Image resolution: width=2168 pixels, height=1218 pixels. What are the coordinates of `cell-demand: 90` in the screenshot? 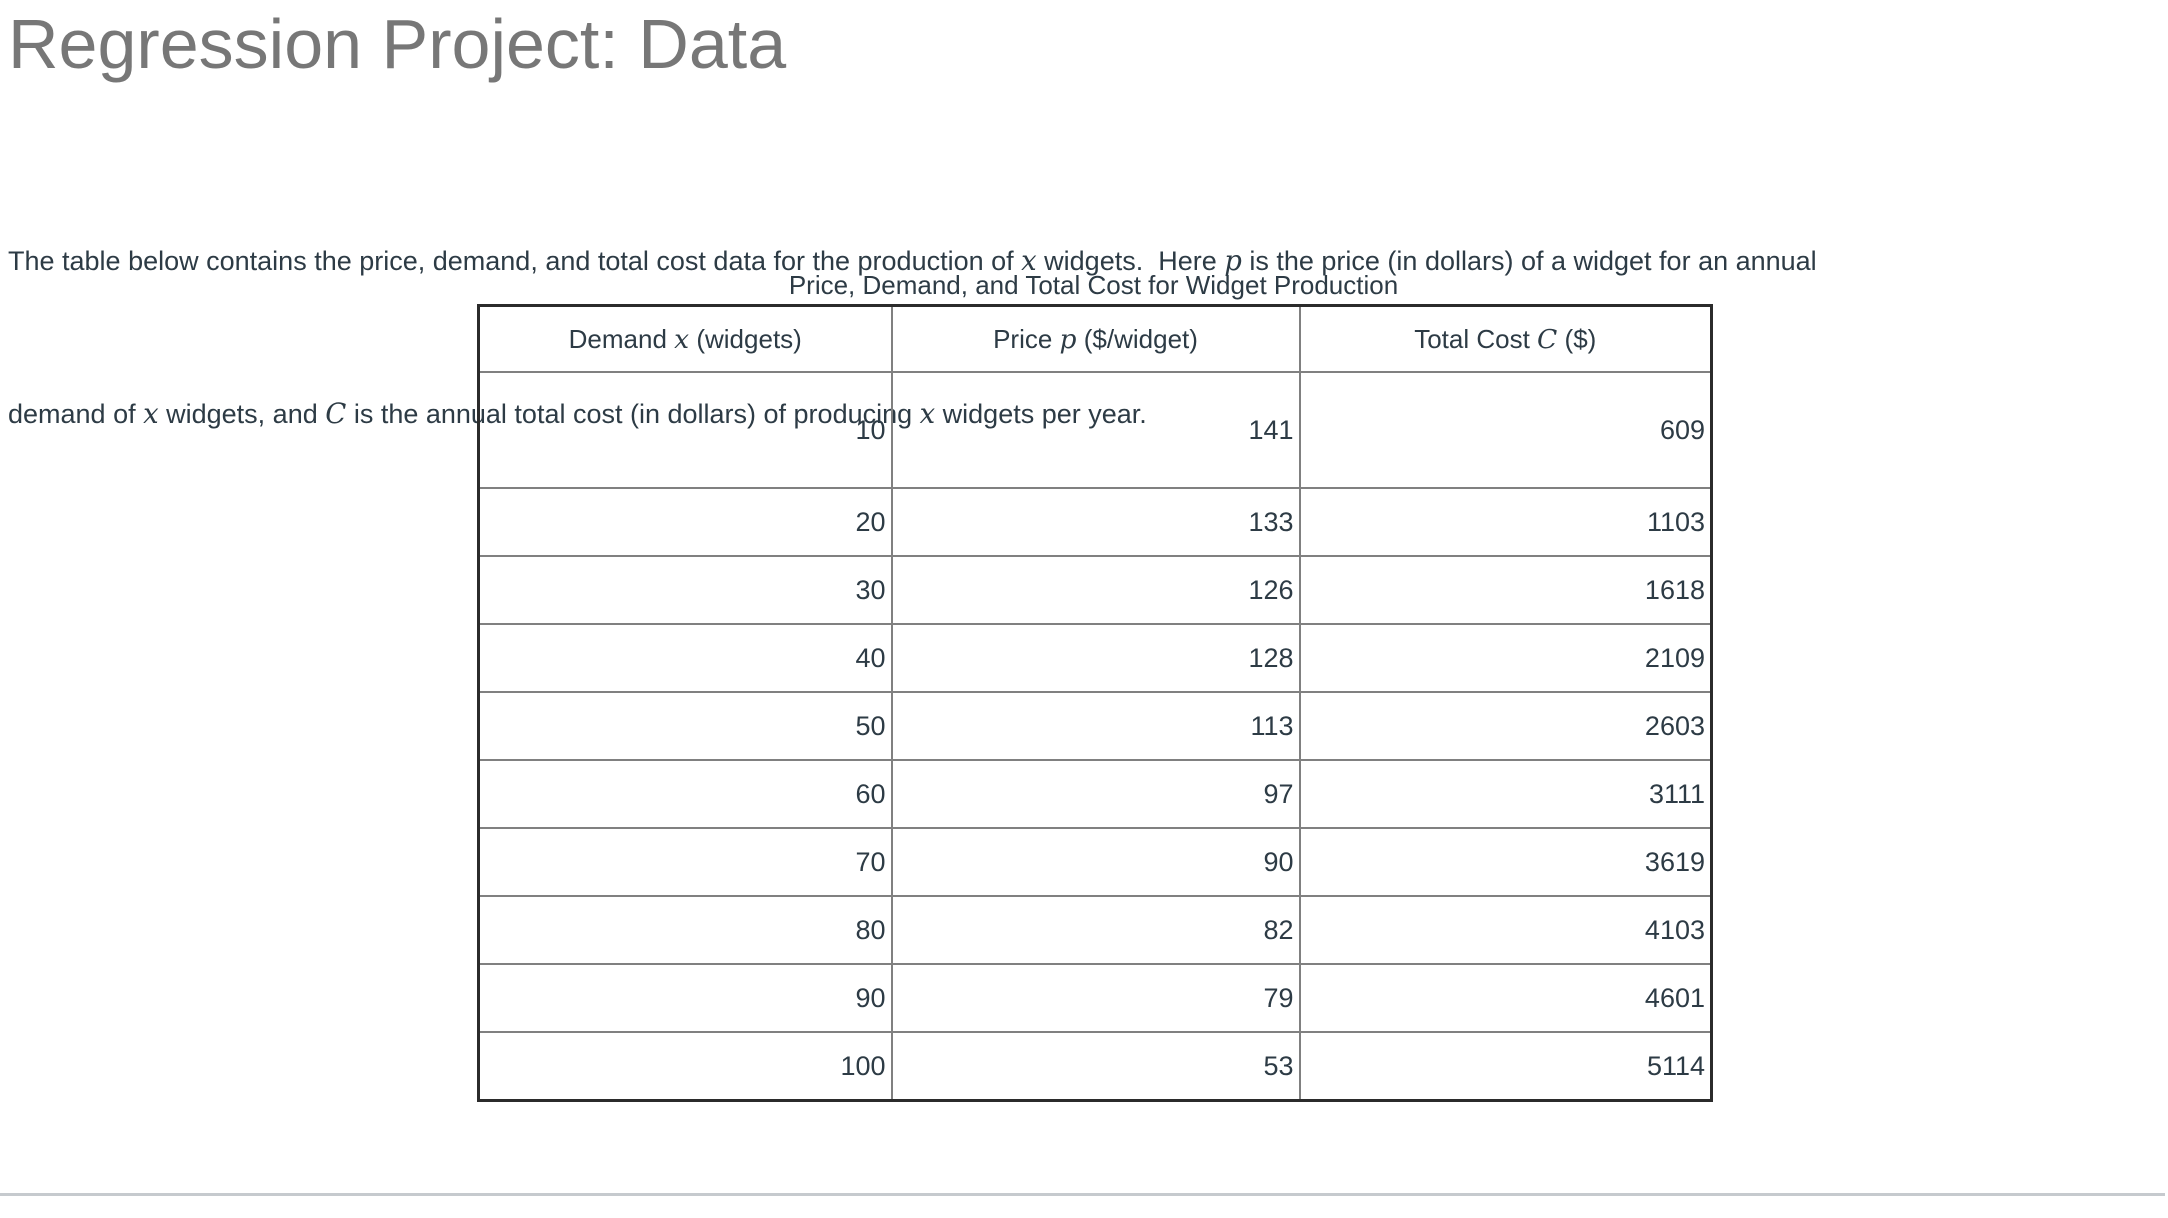 It's located at (685, 998).